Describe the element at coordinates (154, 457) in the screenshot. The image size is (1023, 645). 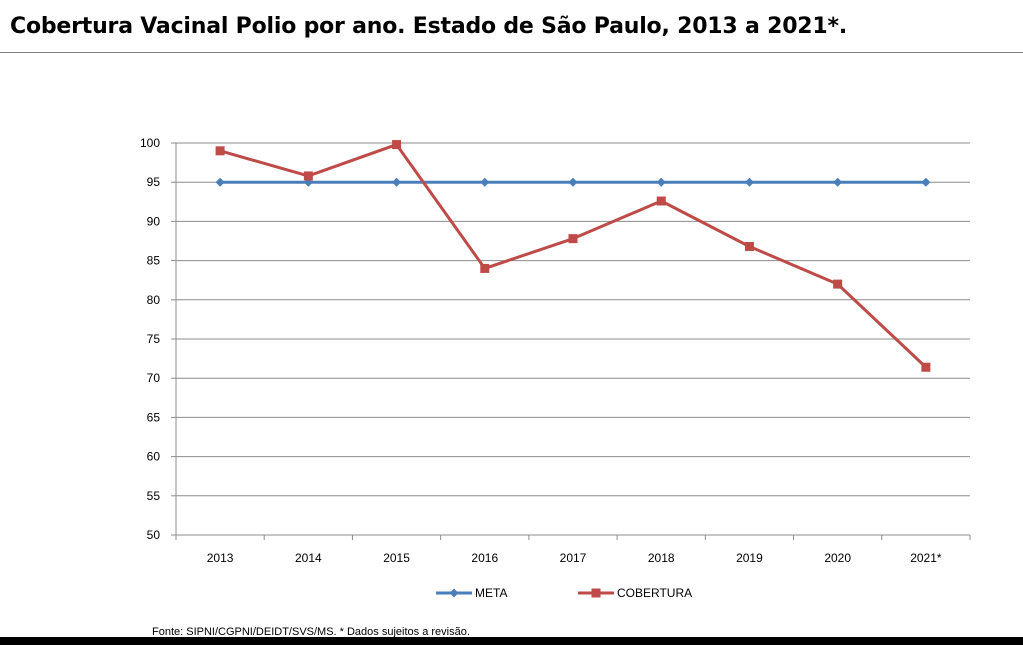
I see `y-tick-label-60: 60` at that location.